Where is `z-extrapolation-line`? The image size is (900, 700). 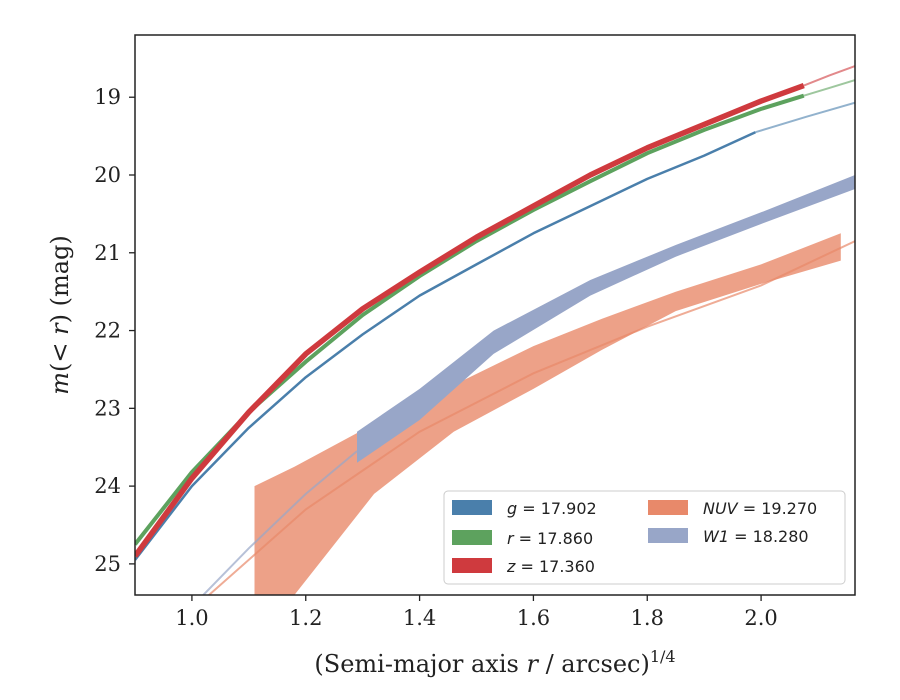 z-extrapolation-line is located at coordinates (829, 76).